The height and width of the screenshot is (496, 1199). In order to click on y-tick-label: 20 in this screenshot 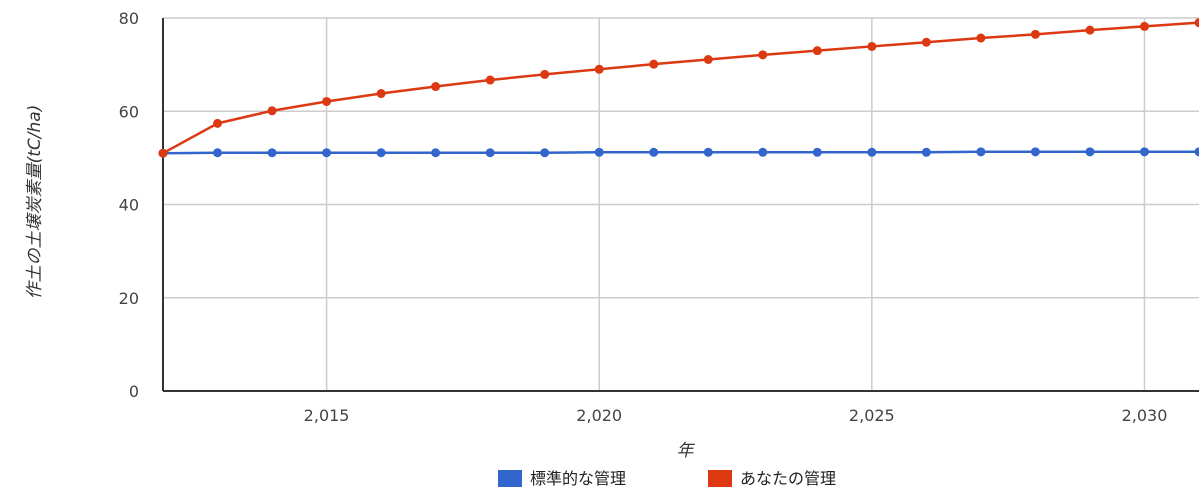, I will do `click(129, 298)`.